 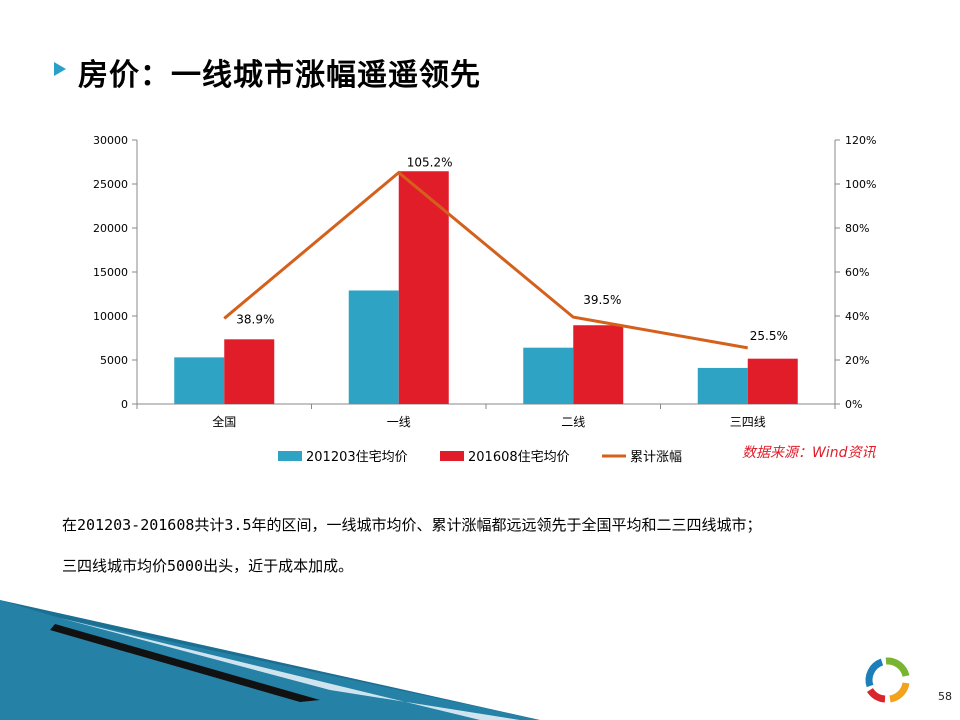 What do you see at coordinates (430, 163) in the screenshot?
I see `data-label: 105.2%` at bounding box center [430, 163].